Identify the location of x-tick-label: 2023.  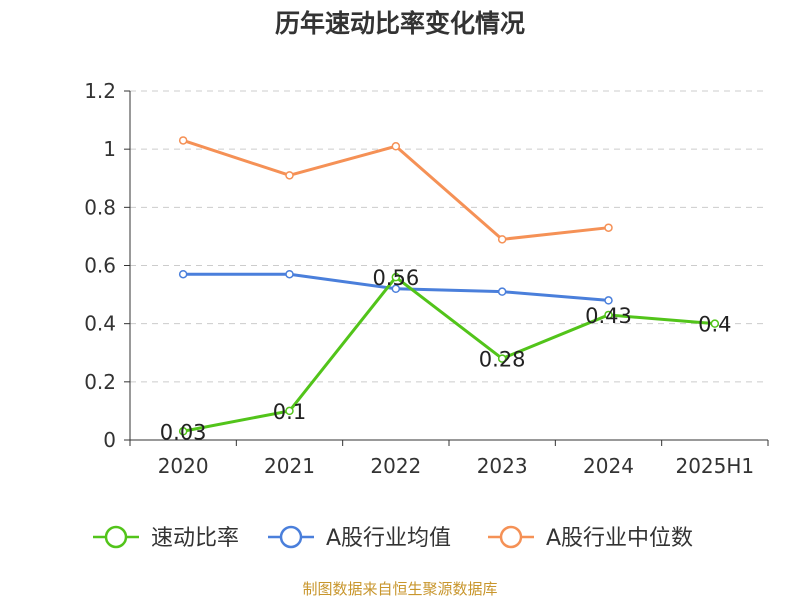
(502, 466).